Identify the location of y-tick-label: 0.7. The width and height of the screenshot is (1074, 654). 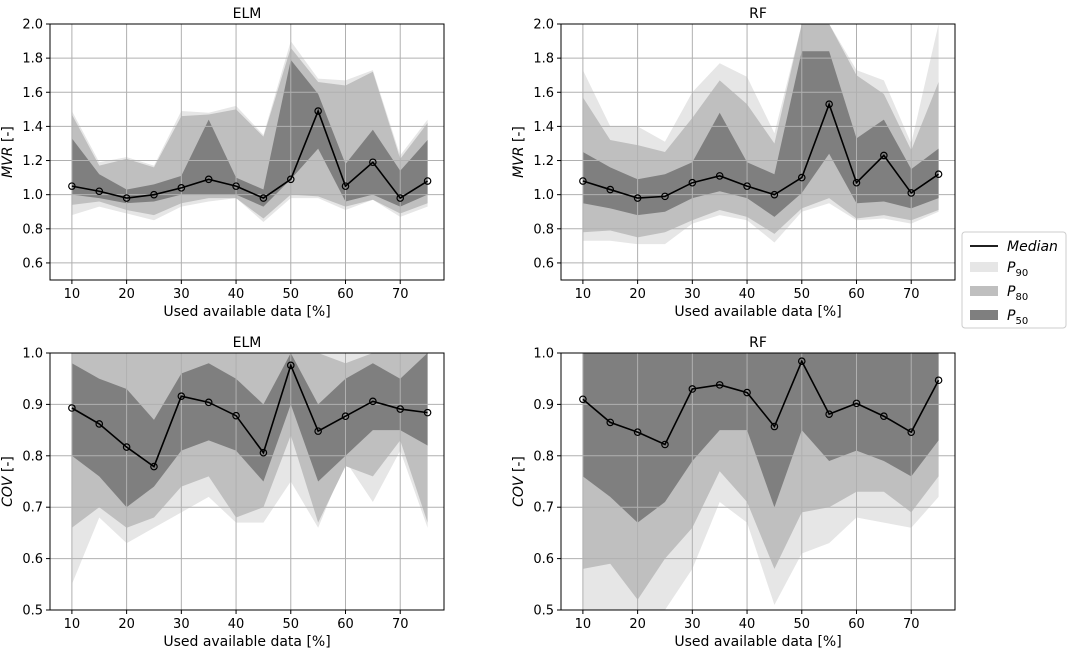
(543, 508).